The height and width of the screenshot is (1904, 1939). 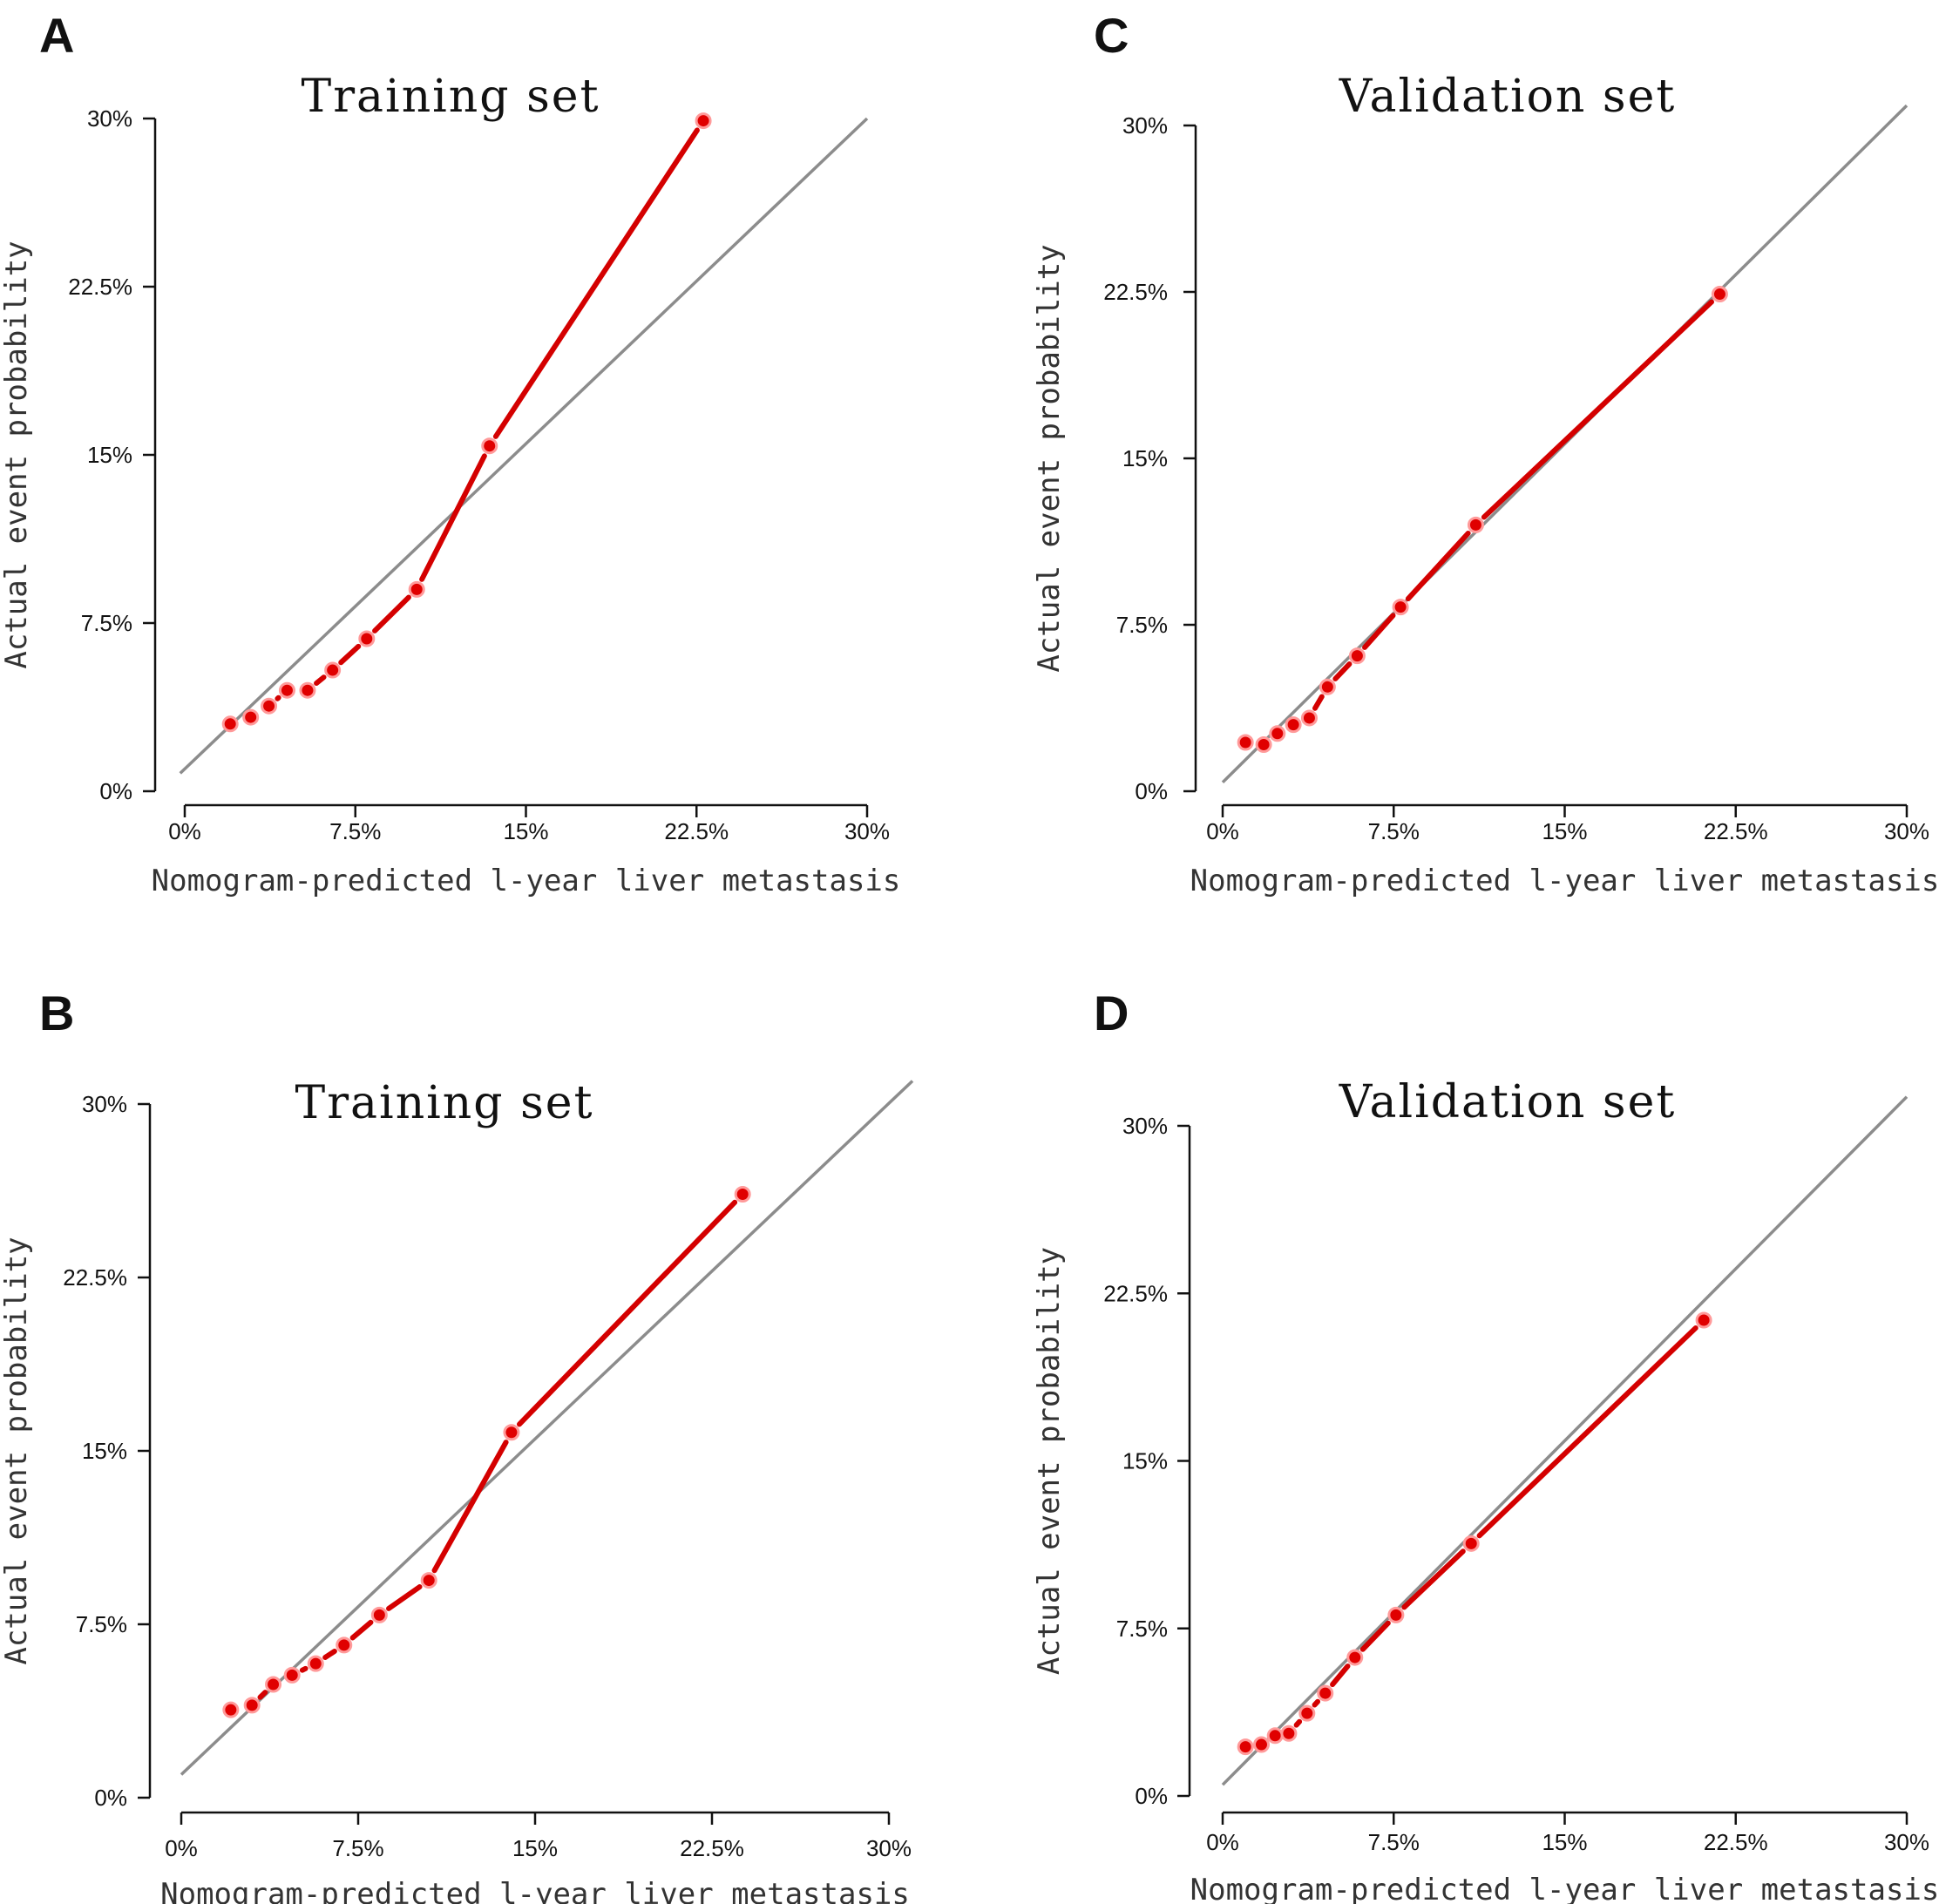 What do you see at coordinates (1049, 1461) in the screenshot?
I see `panel-d-y-axis-label: Actual event probability` at bounding box center [1049, 1461].